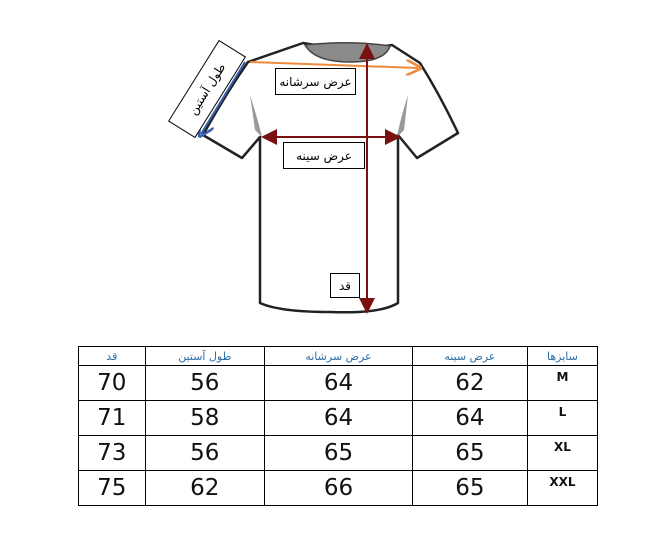  I want to click on length-label: قد, so click(345, 285).